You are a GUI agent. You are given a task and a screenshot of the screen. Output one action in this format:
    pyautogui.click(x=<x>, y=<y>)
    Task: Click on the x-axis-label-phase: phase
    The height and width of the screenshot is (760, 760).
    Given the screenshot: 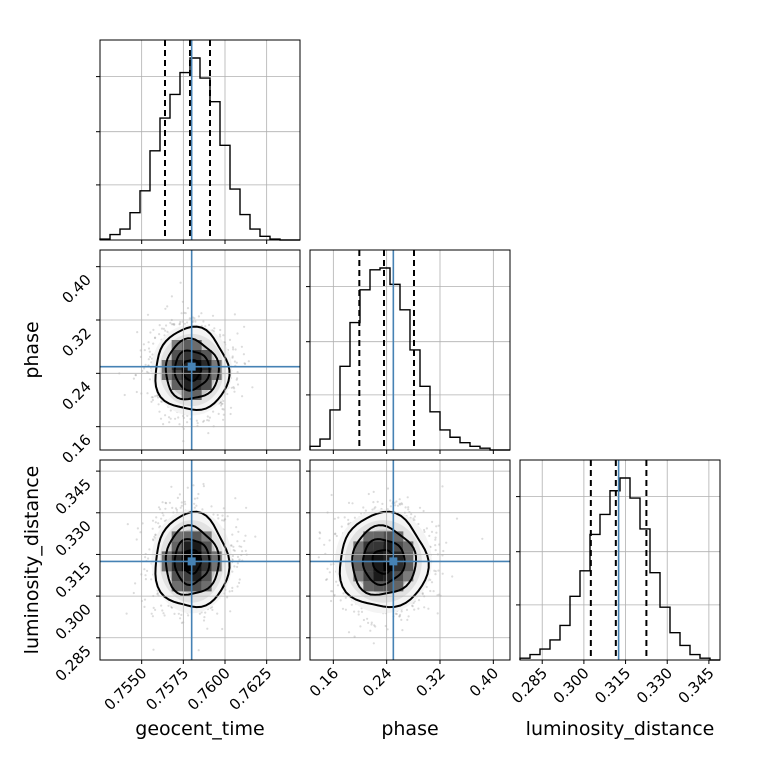 What is the action you would take?
    pyautogui.click(x=409, y=729)
    